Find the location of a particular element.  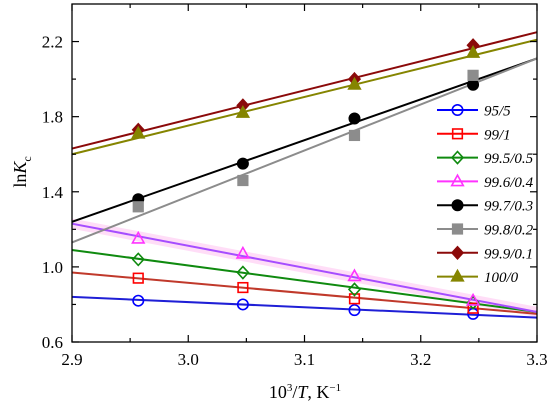

legend-entry-99-1: 99/1 is located at coordinates (474, 135).